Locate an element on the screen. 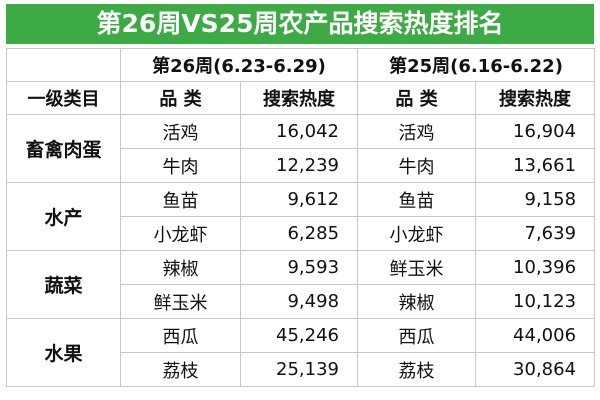 The image size is (600, 400). category-cell: 蔬菜 is located at coordinates (63, 284).